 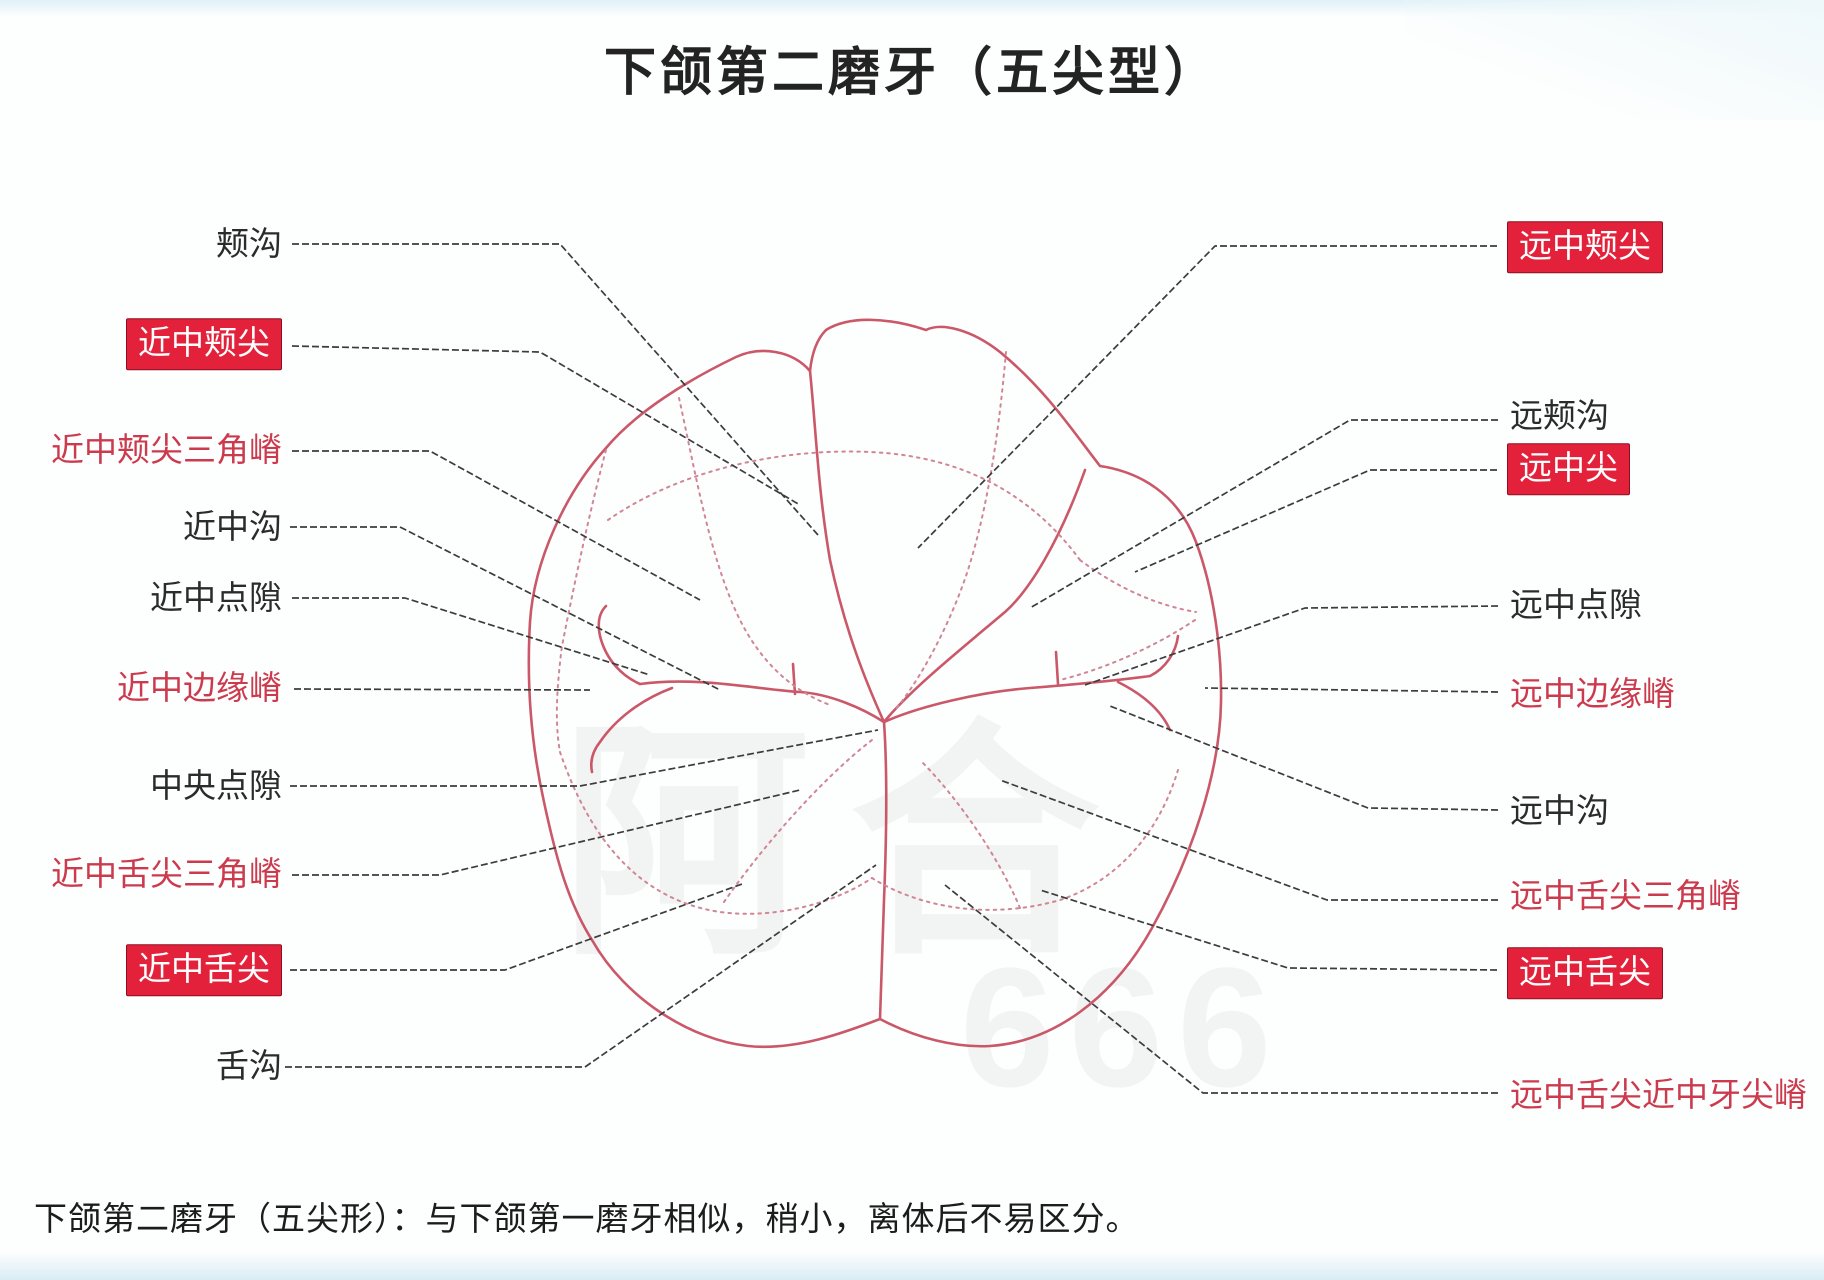 What do you see at coordinates (1207, 397) in the screenshot?
I see `leader-line-distobuccal-cusp` at bounding box center [1207, 397].